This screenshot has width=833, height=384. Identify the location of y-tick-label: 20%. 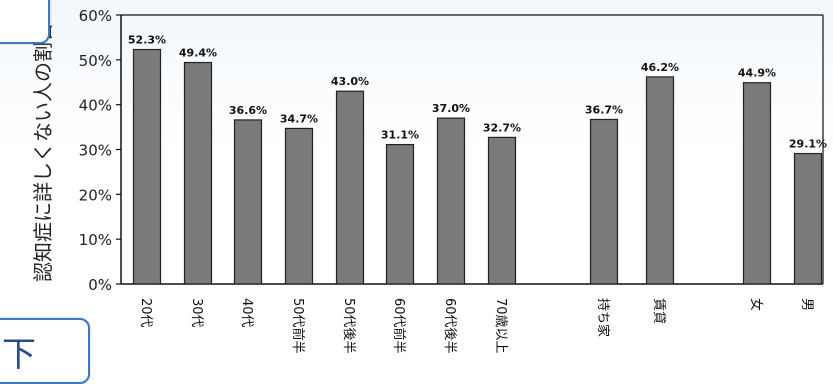
(95, 195).